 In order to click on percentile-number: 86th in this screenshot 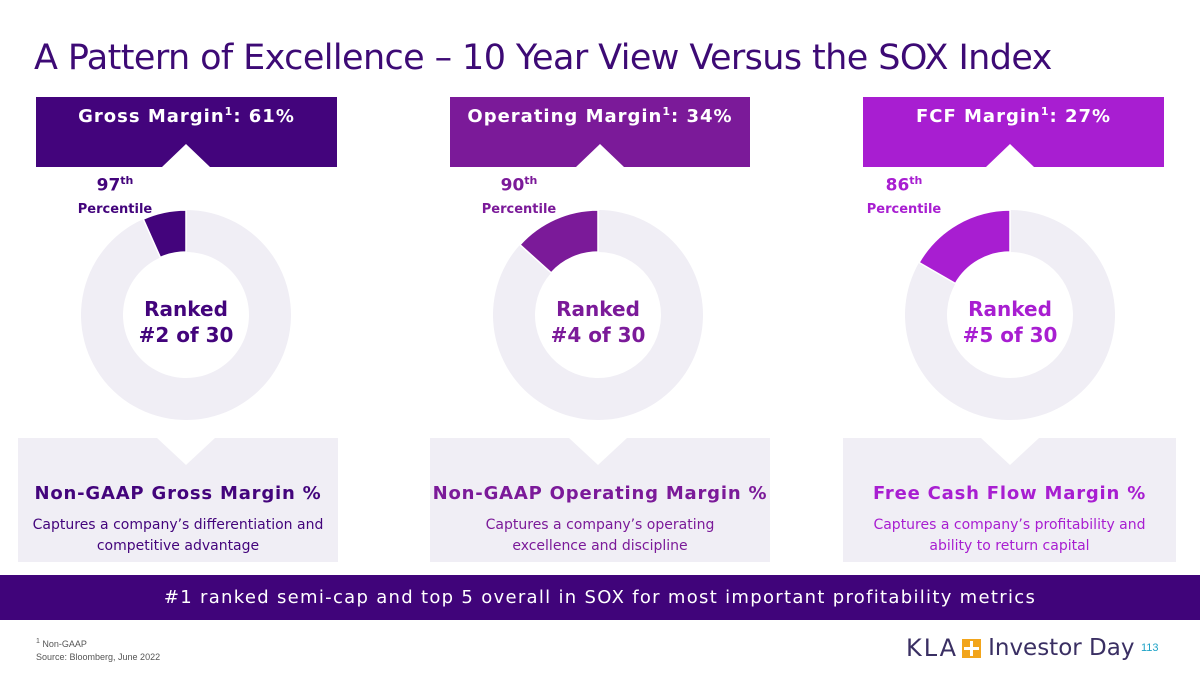, I will do `click(904, 185)`.